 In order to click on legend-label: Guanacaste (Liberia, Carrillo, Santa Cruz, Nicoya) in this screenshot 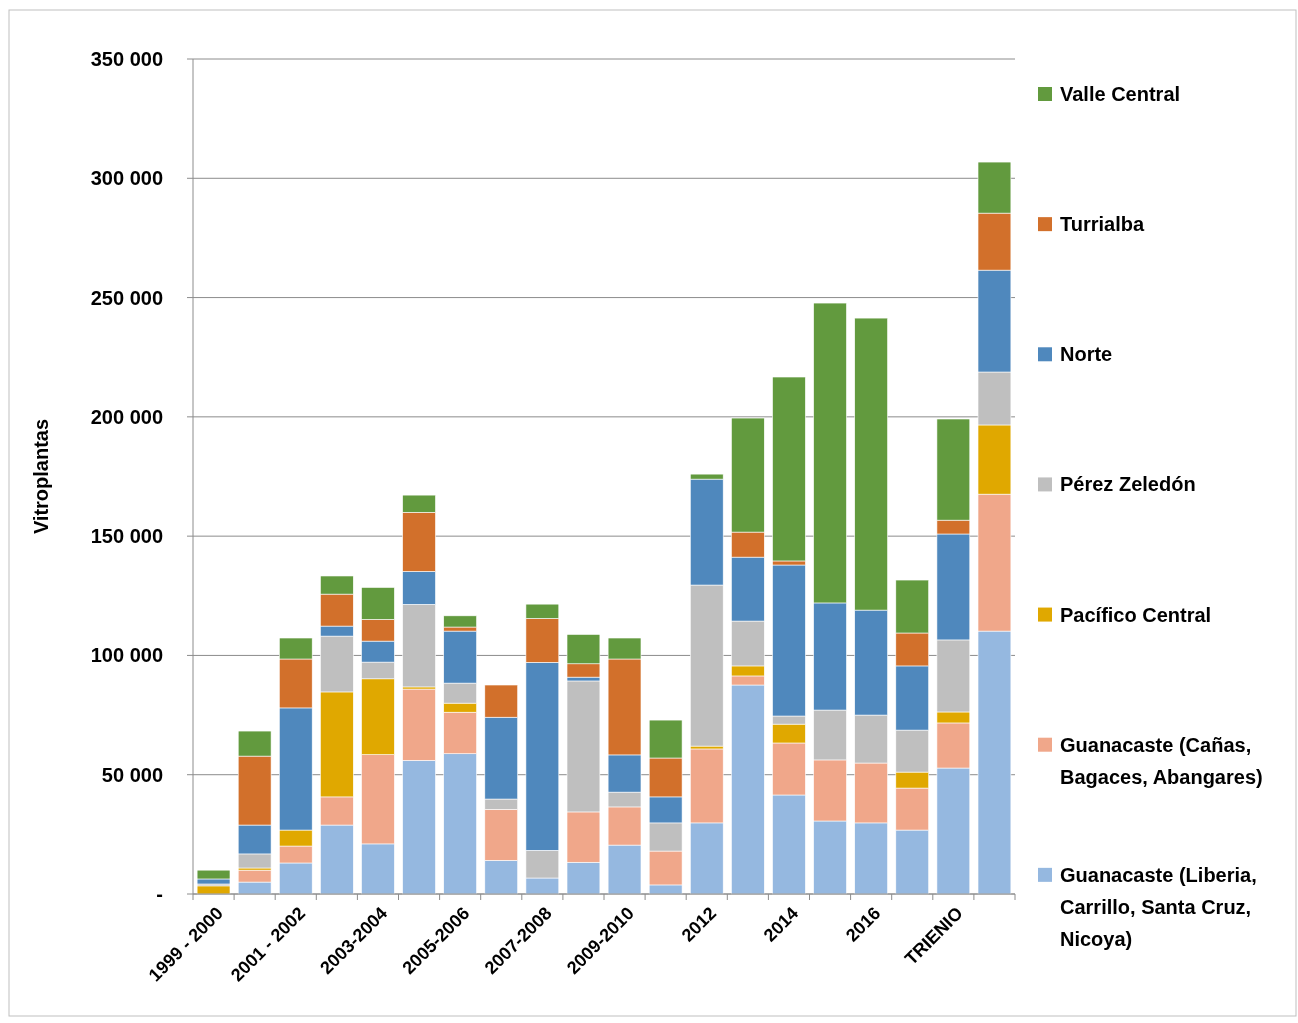, I will do `click(1158, 906)`.